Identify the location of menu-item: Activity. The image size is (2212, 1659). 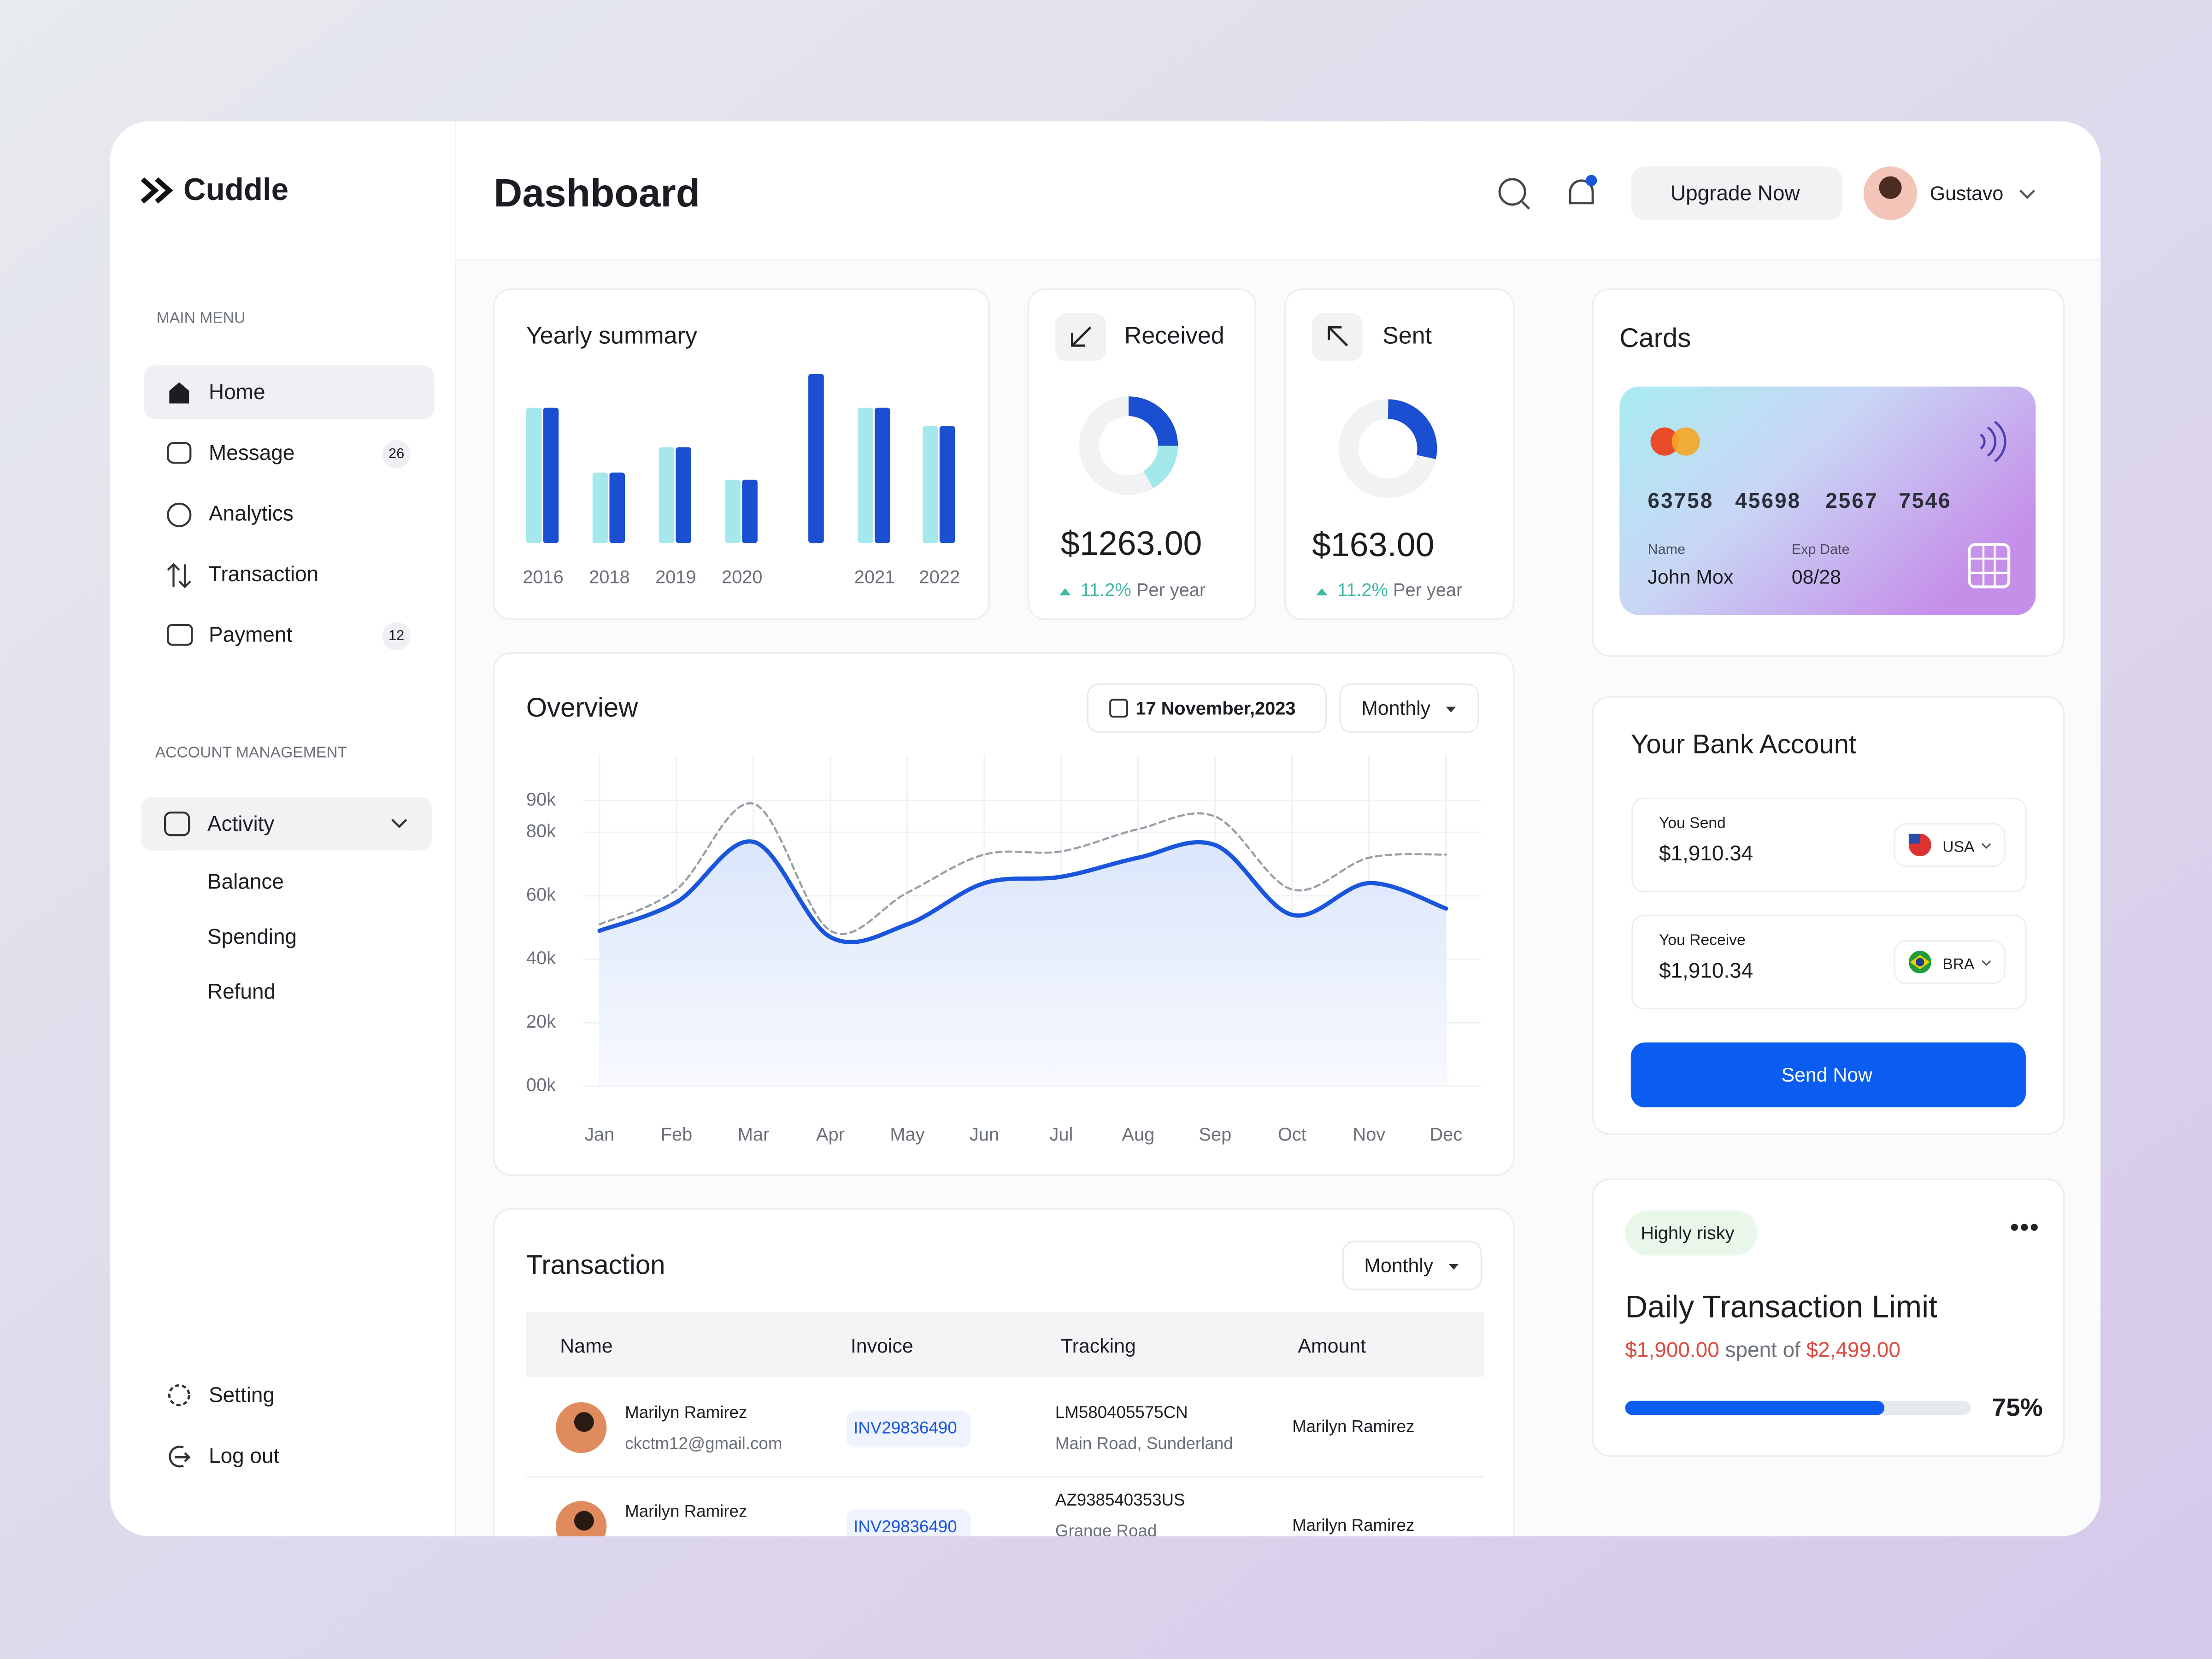
(240, 823).